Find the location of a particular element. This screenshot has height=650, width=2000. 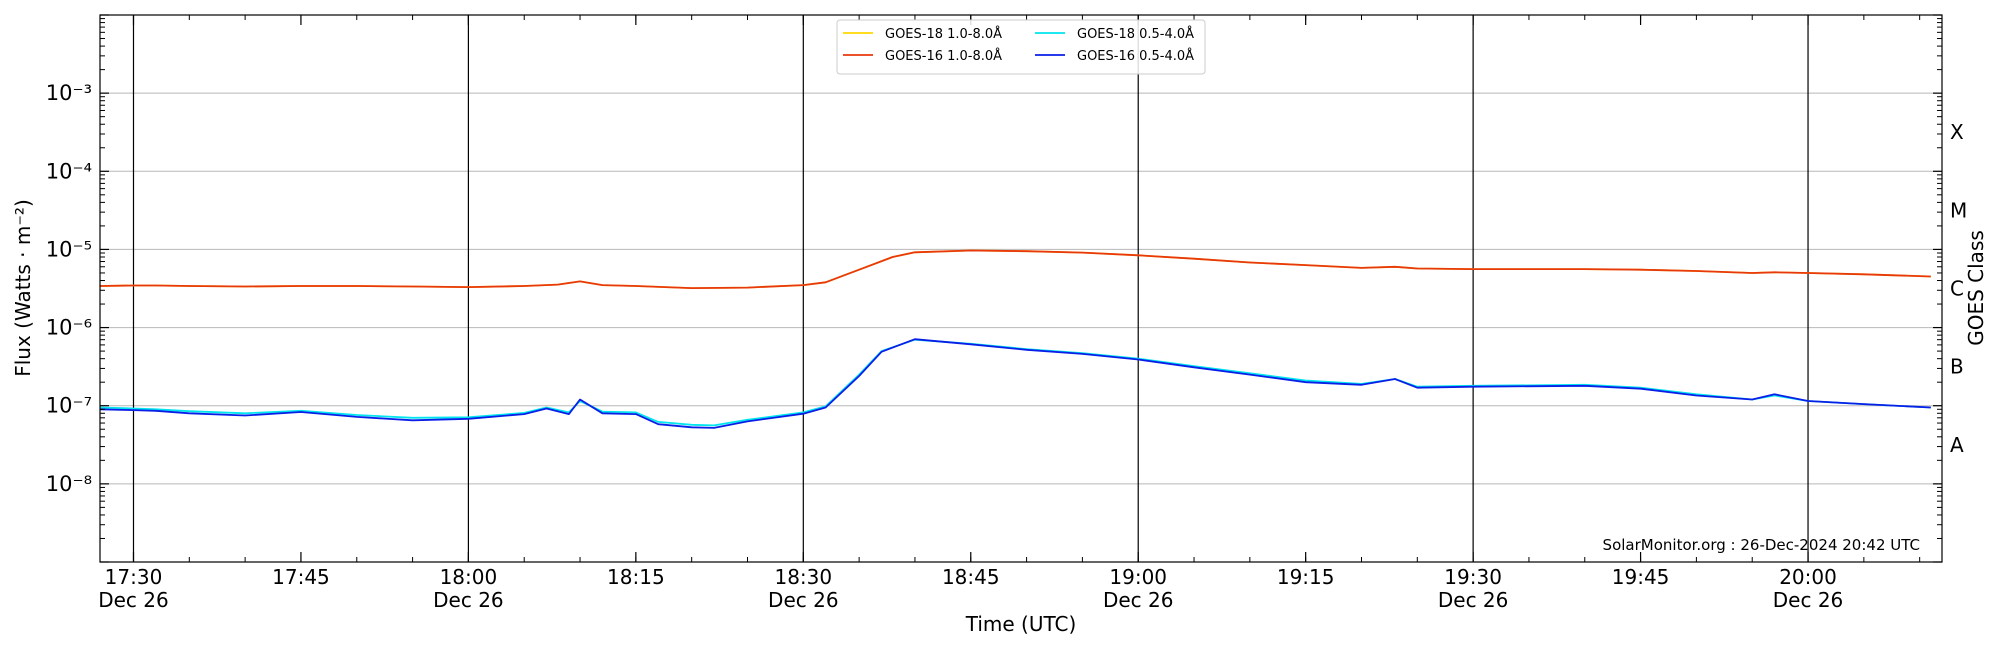

x-tick-label: 17:30 is located at coordinates (134, 577).